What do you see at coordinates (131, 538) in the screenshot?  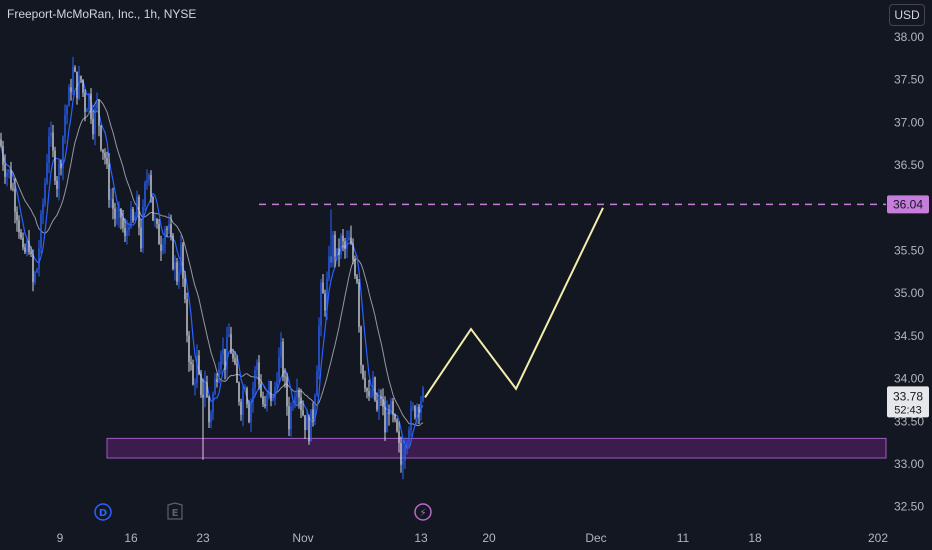 I see `x-tick-label: 16` at bounding box center [131, 538].